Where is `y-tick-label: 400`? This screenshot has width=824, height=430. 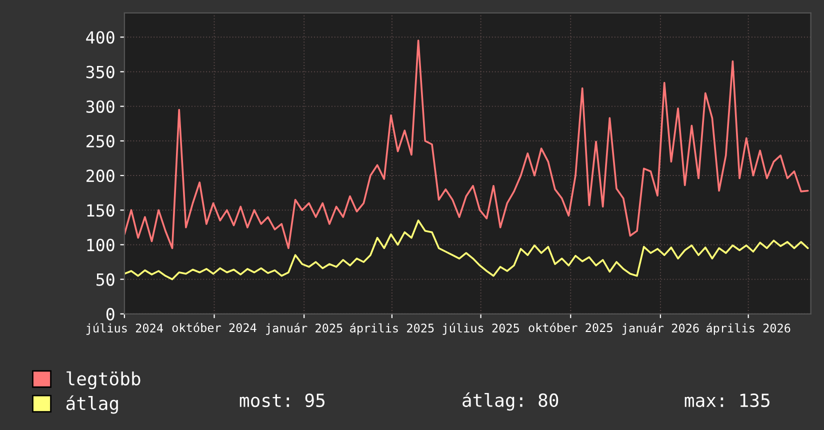
y-tick-label: 400 is located at coordinates (100, 37).